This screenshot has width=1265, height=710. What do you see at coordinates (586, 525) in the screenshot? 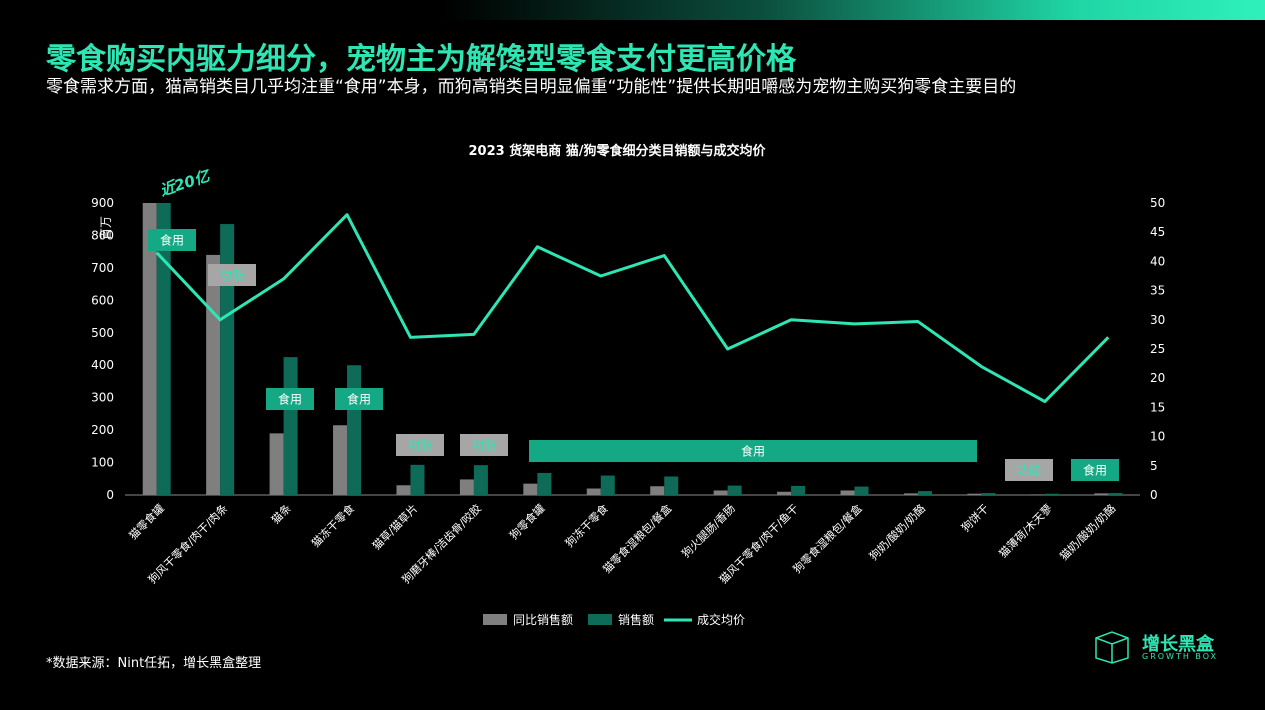
I see `x-tick-label: 狗冻干零食` at bounding box center [586, 525].